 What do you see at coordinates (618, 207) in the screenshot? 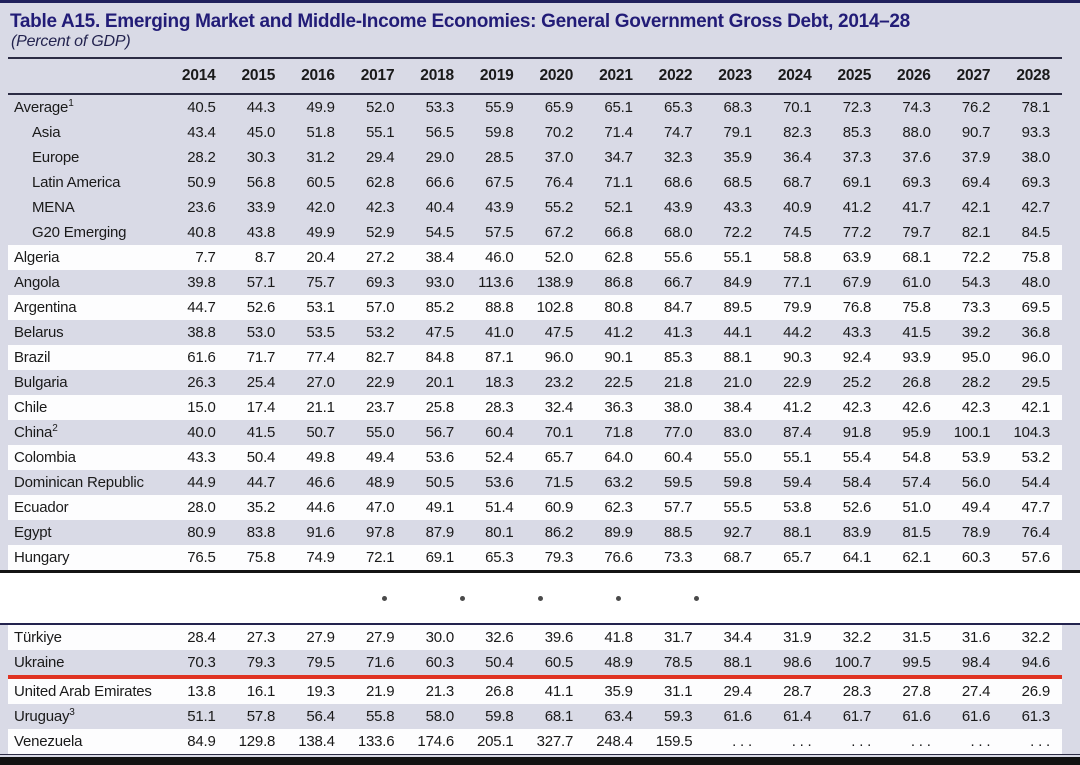
I see `value-cell: 52.1` at bounding box center [618, 207].